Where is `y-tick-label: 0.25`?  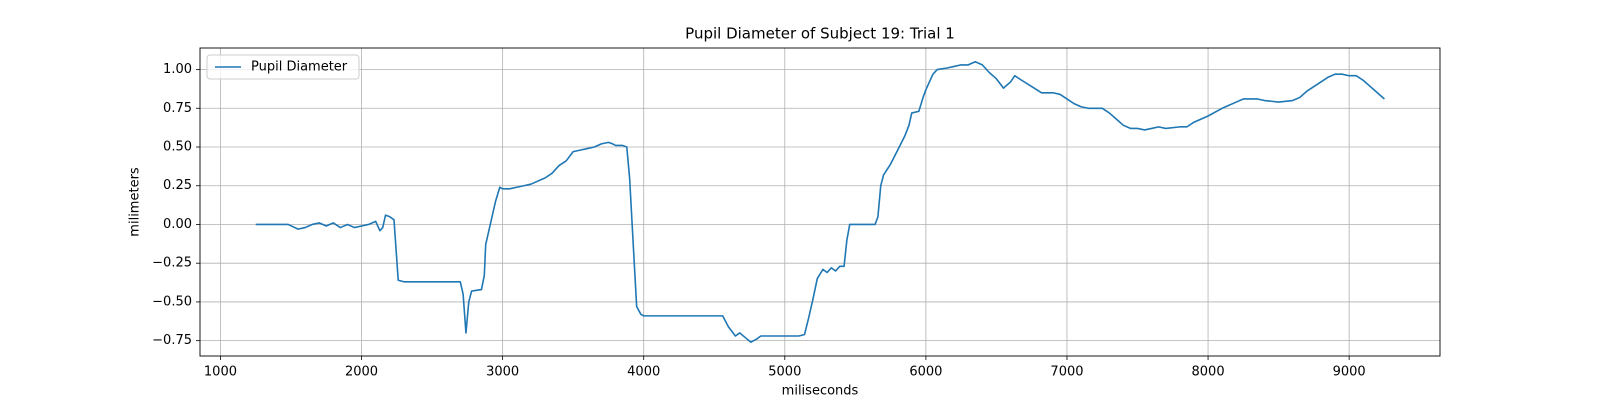
y-tick-label: 0.25 is located at coordinates (177, 185).